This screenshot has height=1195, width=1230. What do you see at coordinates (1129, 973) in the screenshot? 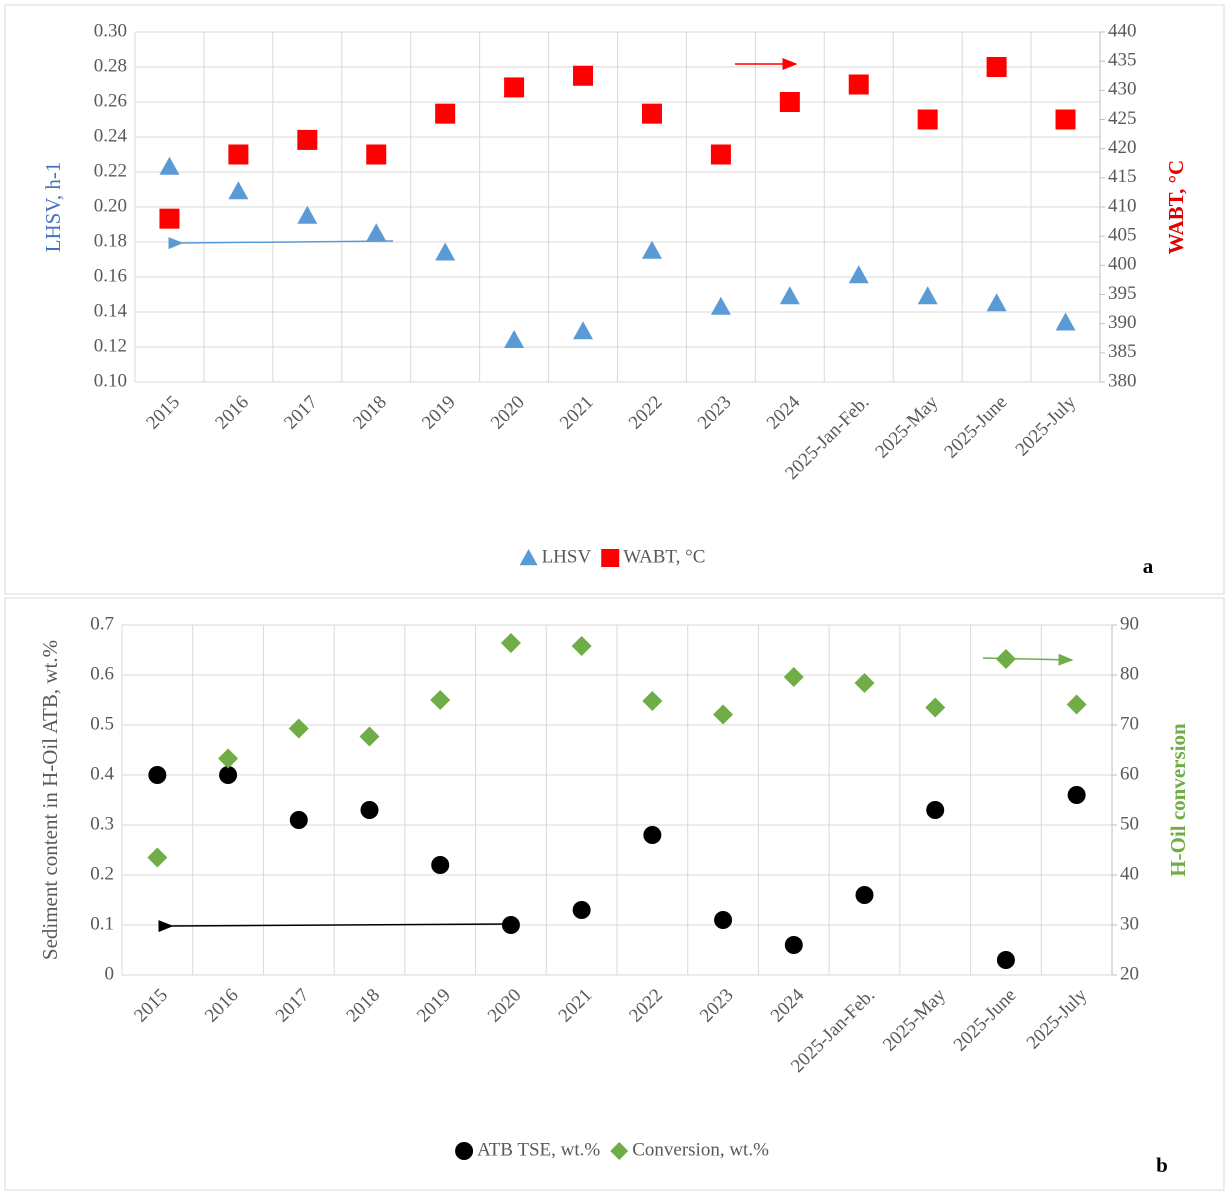
I see `y2-tick-label: 20` at bounding box center [1129, 973].